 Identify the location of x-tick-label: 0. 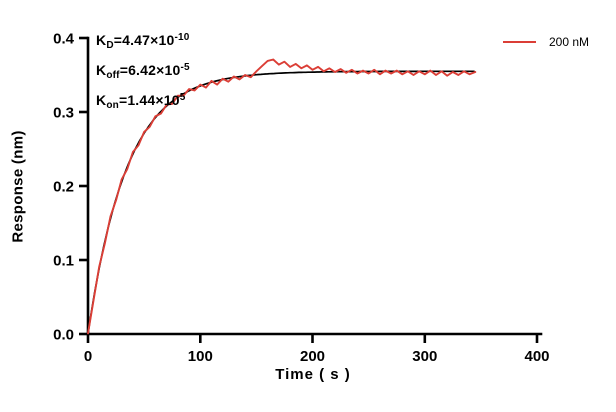
(88, 356).